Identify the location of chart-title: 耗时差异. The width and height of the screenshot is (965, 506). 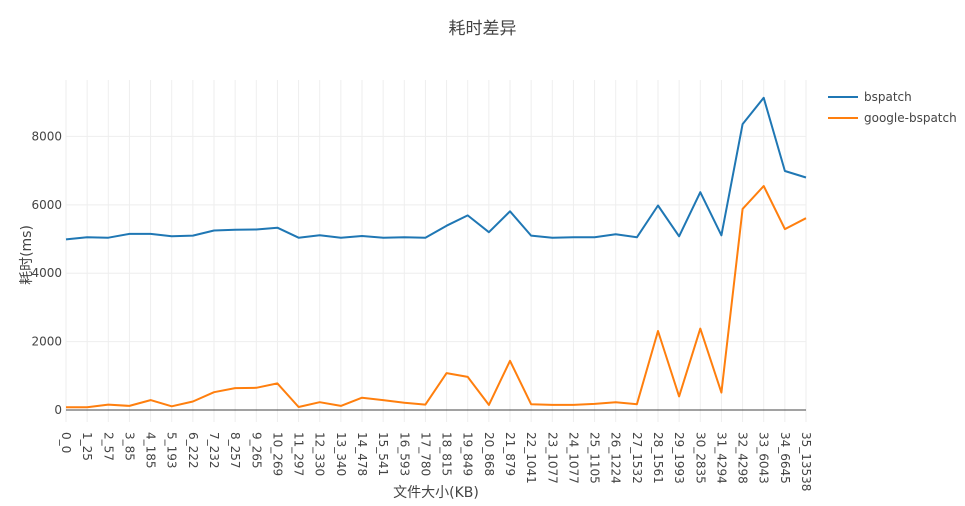
(482, 29).